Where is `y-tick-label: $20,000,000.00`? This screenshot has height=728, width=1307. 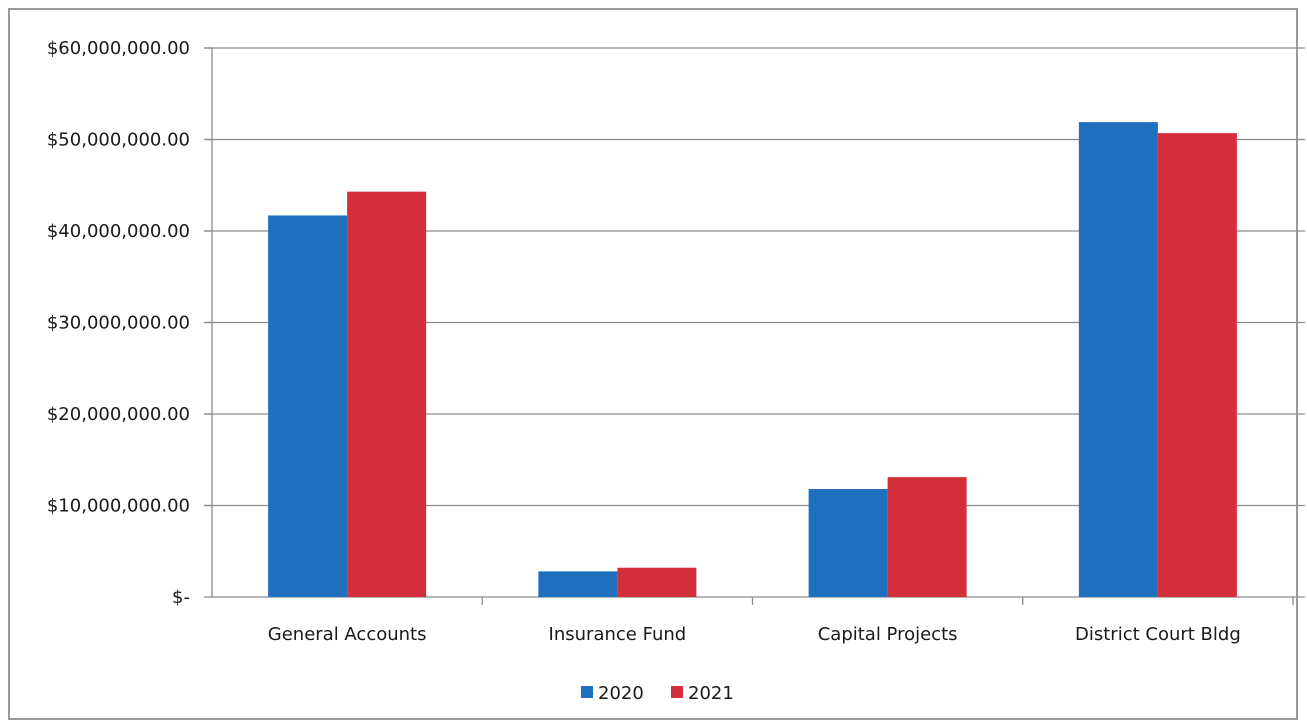 y-tick-label: $20,000,000.00 is located at coordinates (118, 414).